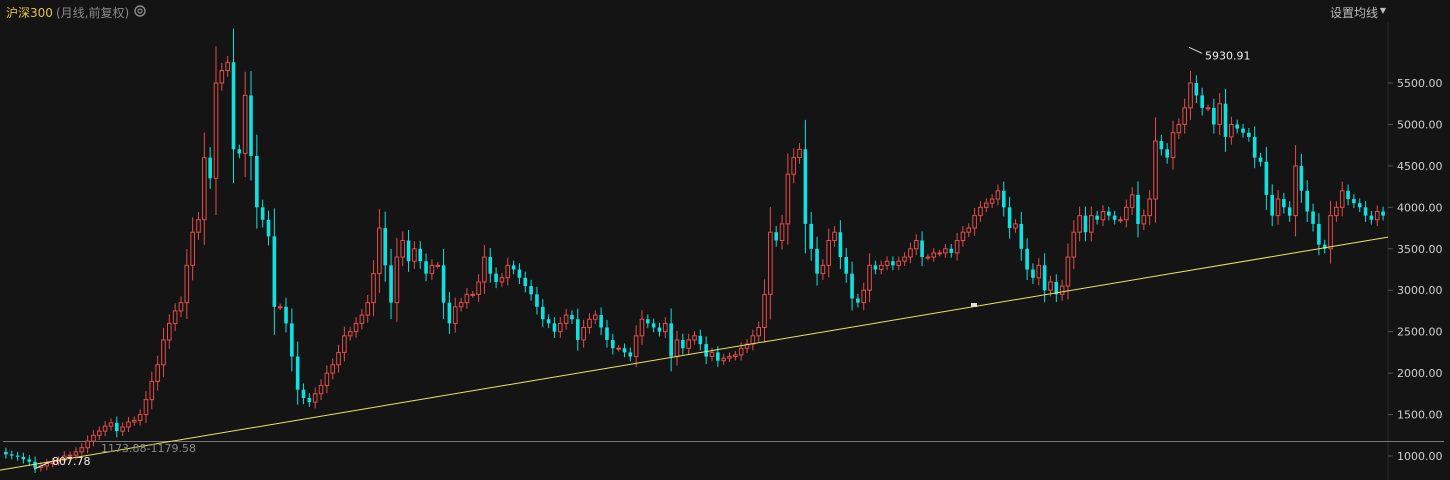 The width and height of the screenshot is (1450, 480). I want to click on y-tick-label: 2500.00, so click(1420, 332).